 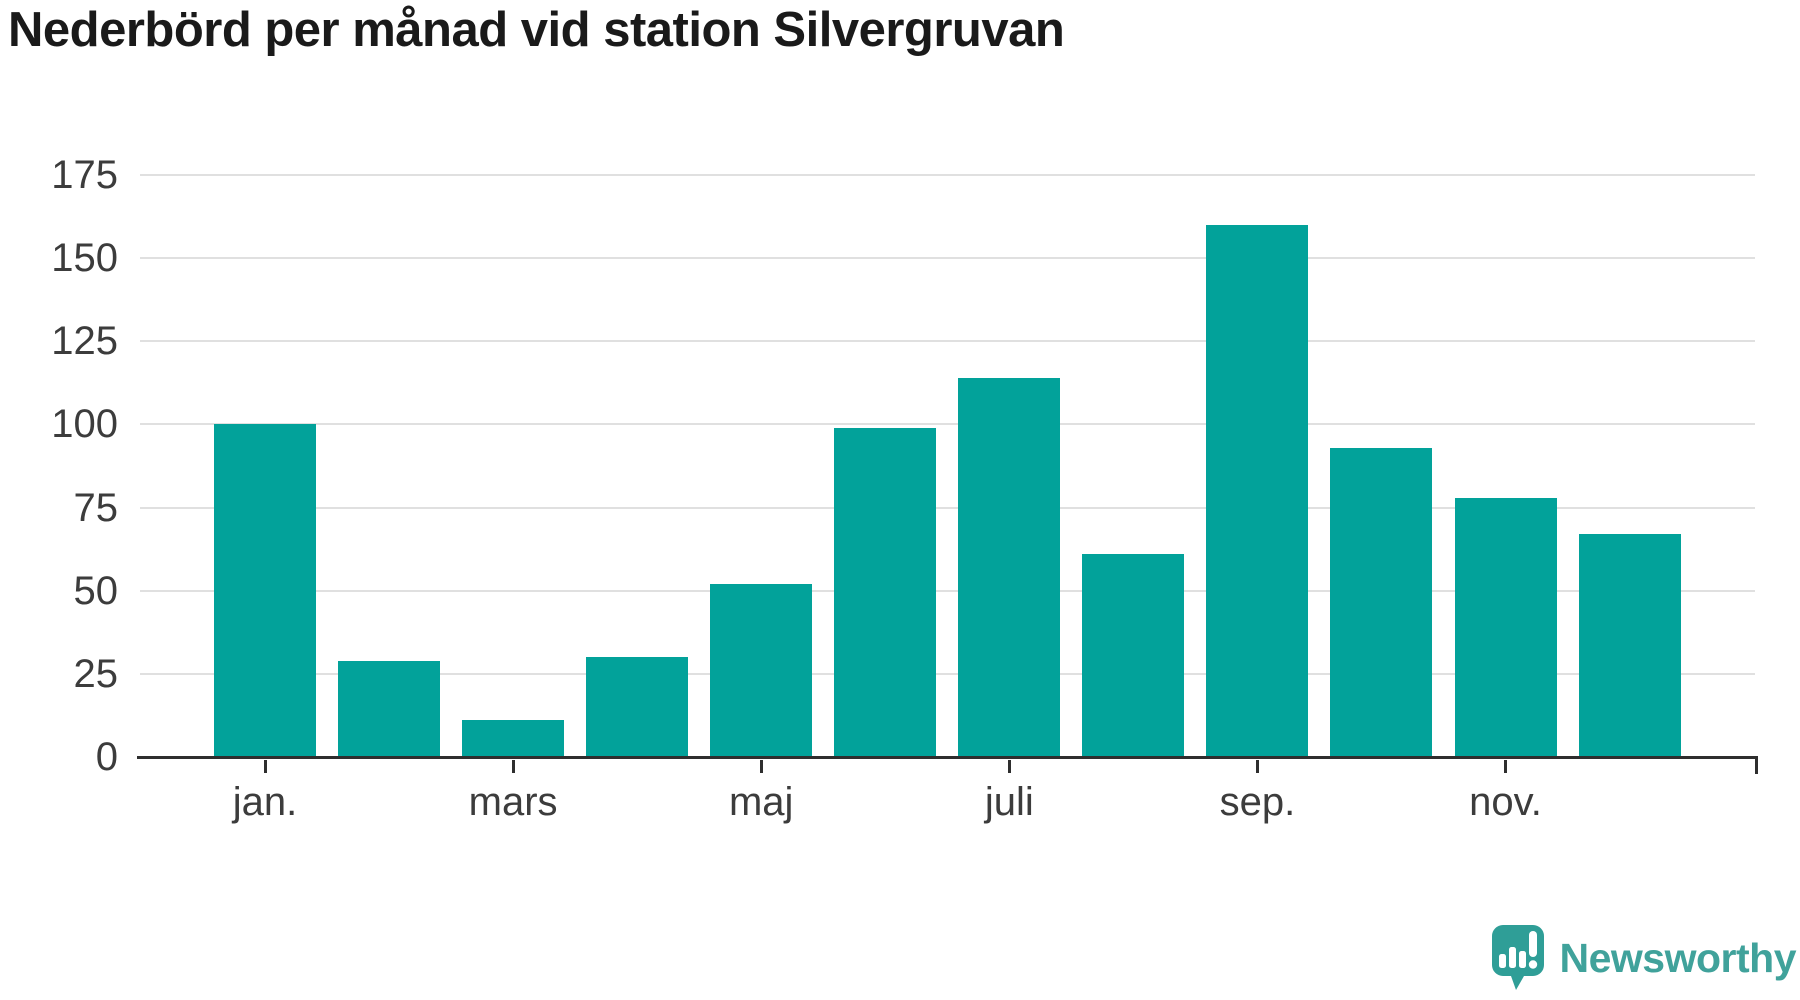 I want to click on y-tick-label-75: 75, so click(x=96, y=507).